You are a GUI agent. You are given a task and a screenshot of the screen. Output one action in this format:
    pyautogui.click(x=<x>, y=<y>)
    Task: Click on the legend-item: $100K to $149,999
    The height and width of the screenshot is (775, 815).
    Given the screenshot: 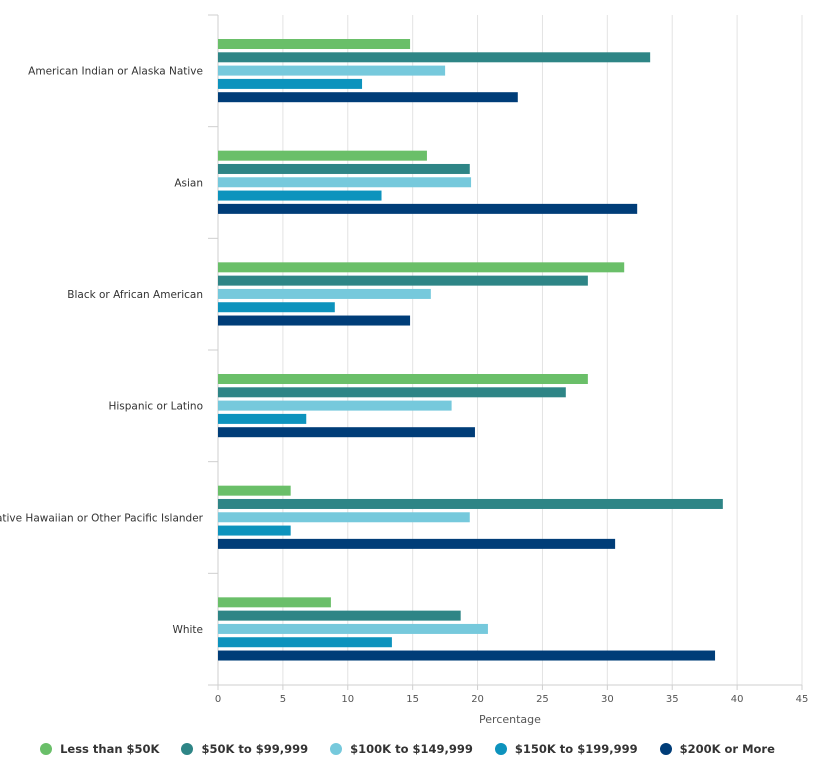 What is the action you would take?
    pyautogui.click(x=401, y=749)
    